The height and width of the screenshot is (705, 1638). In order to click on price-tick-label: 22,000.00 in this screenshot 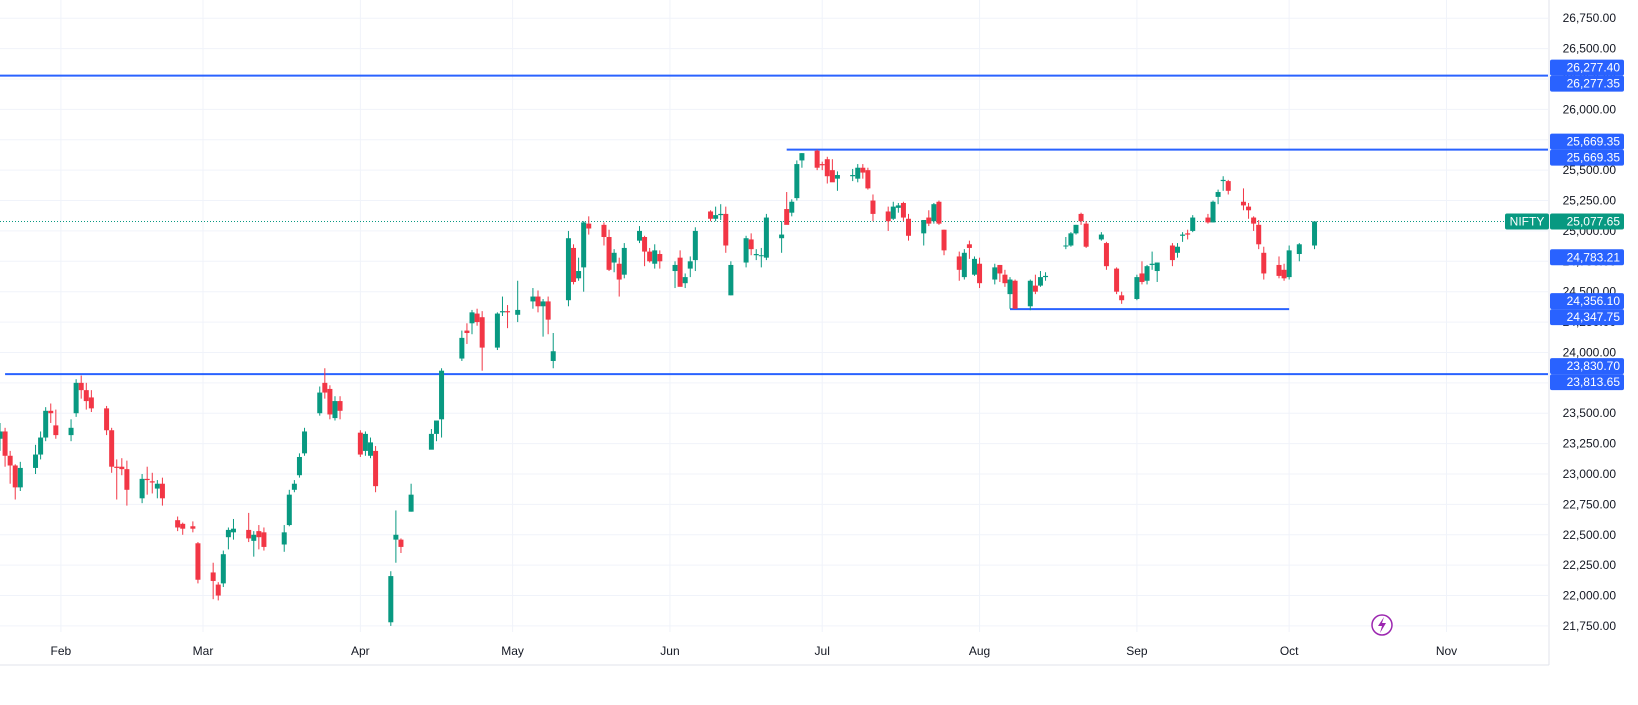, I will do `click(1590, 596)`.